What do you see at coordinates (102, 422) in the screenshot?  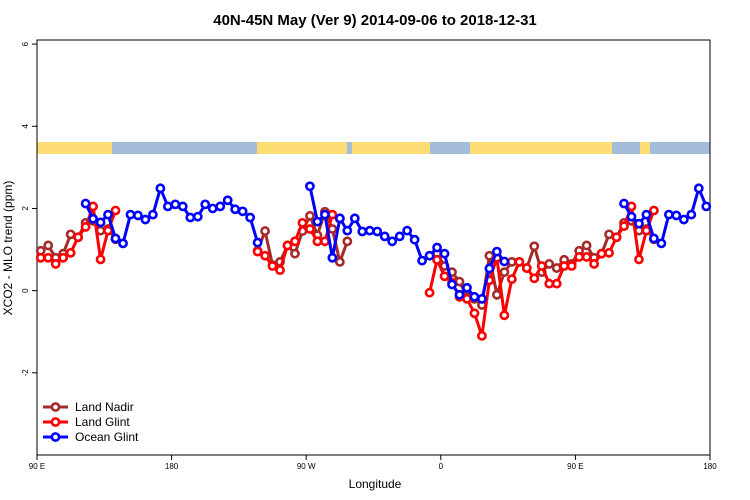 I see `legend-label: Land Glint` at bounding box center [102, 422].